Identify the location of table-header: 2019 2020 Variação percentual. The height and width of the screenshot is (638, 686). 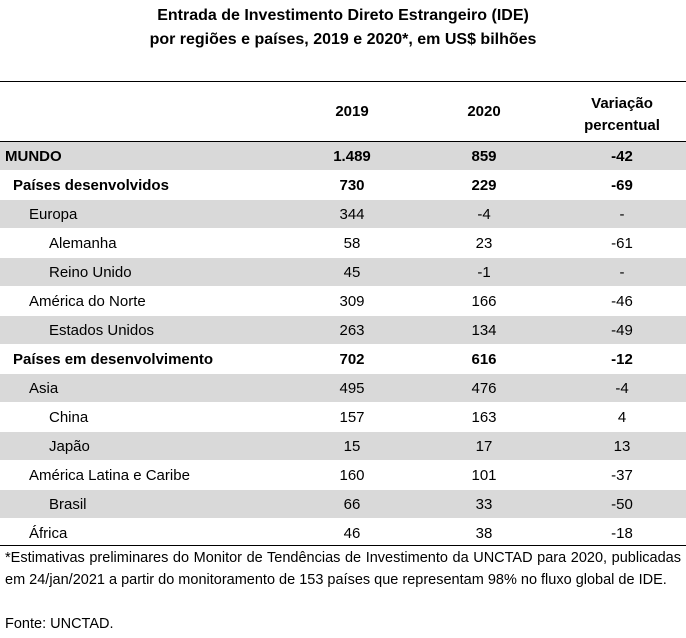
(343, 112).